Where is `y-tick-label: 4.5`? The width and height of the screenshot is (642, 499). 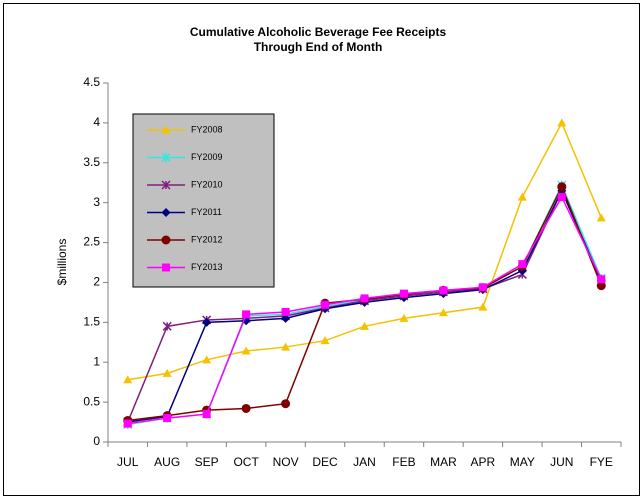
y-tick-label: 4.5 is located at coordinates (91, 82).